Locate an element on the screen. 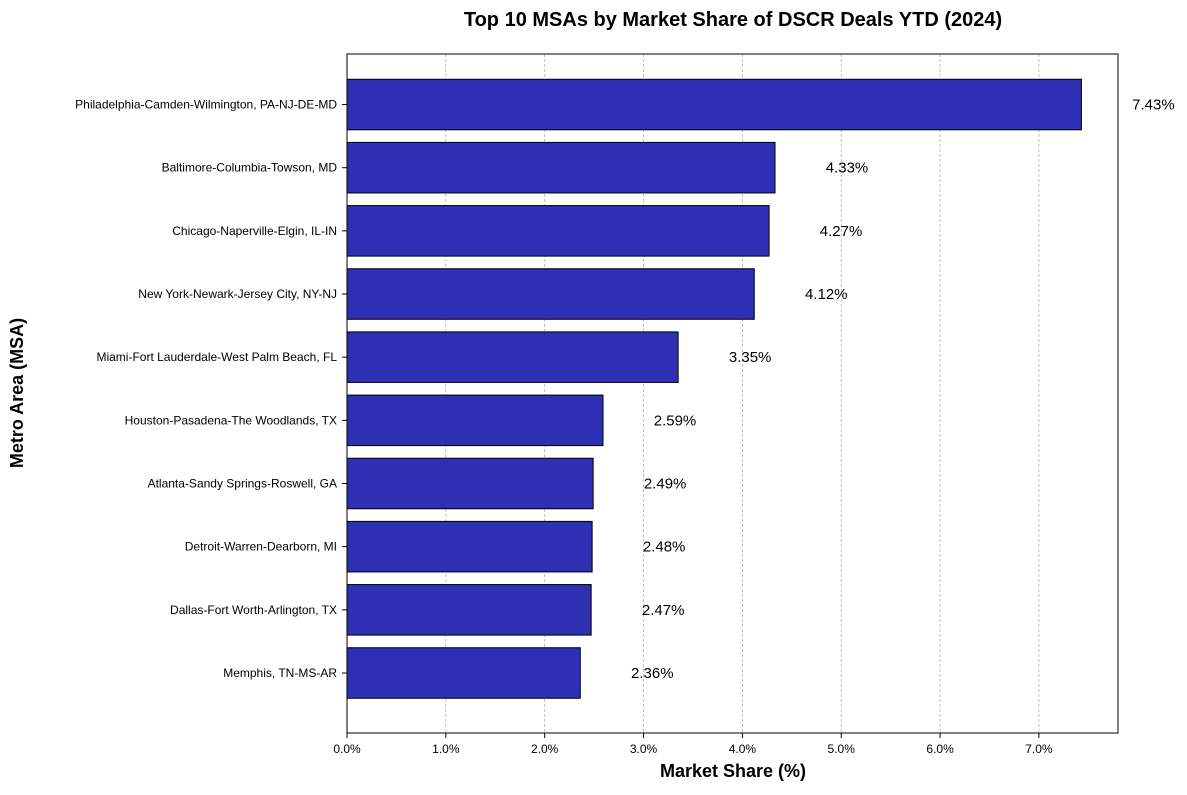 The image size is (1187, 795). data-label: 2.36% is located at coordinates (652, 673).